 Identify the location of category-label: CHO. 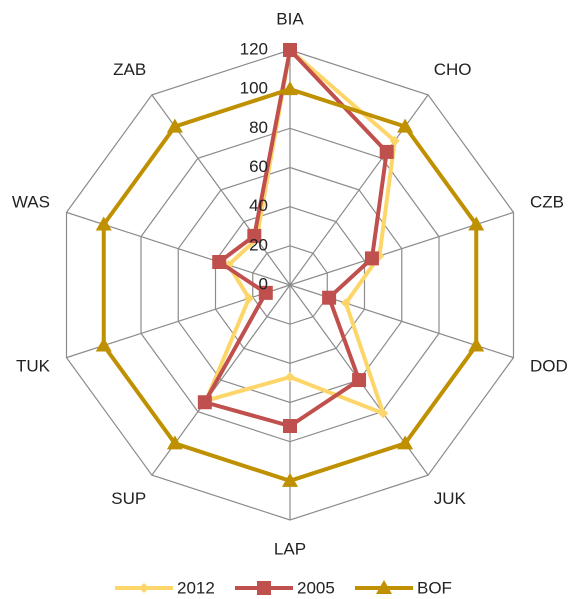
(453, 69).